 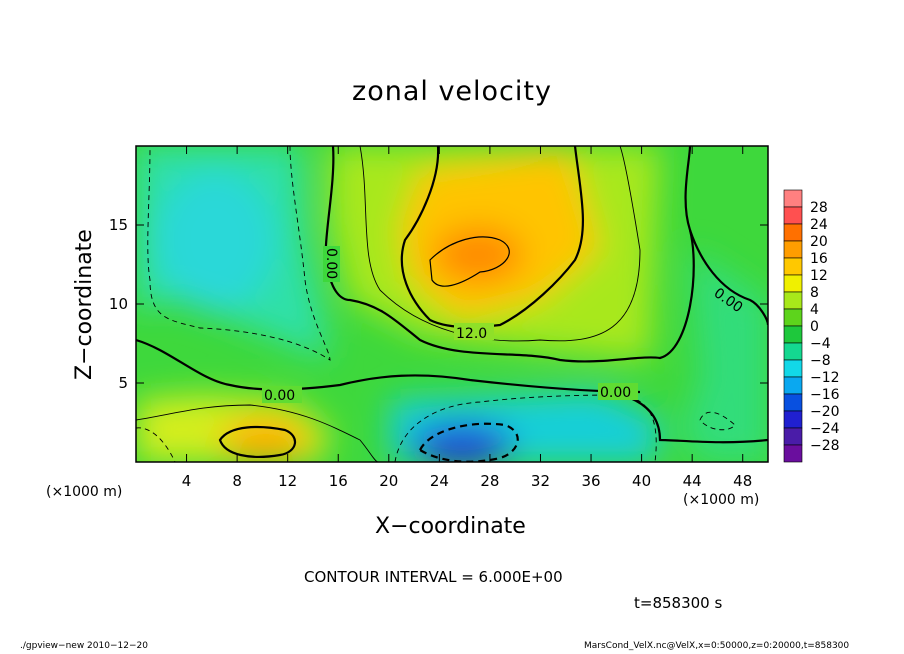 I want to click on colorbar-label: 24, so click(x=819, y=225).